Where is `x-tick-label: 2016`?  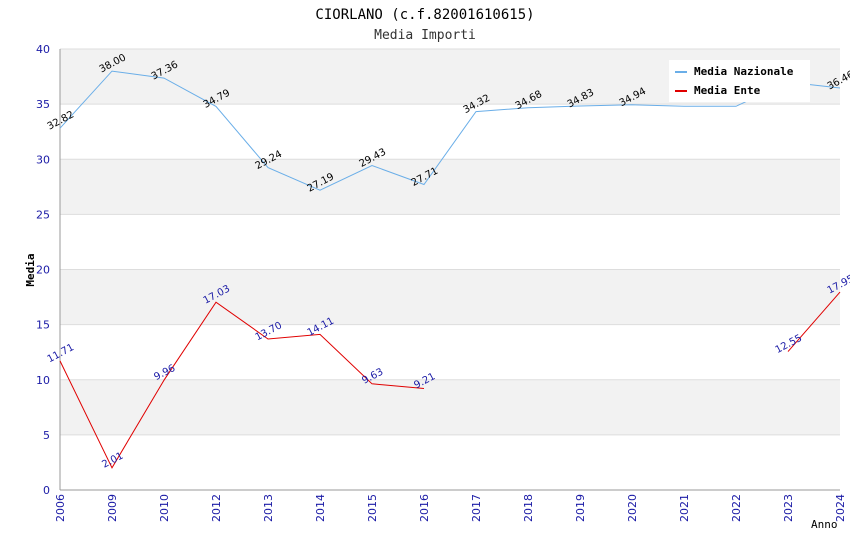
x-tick-label: 2016 is located at coordinates (424, 508).